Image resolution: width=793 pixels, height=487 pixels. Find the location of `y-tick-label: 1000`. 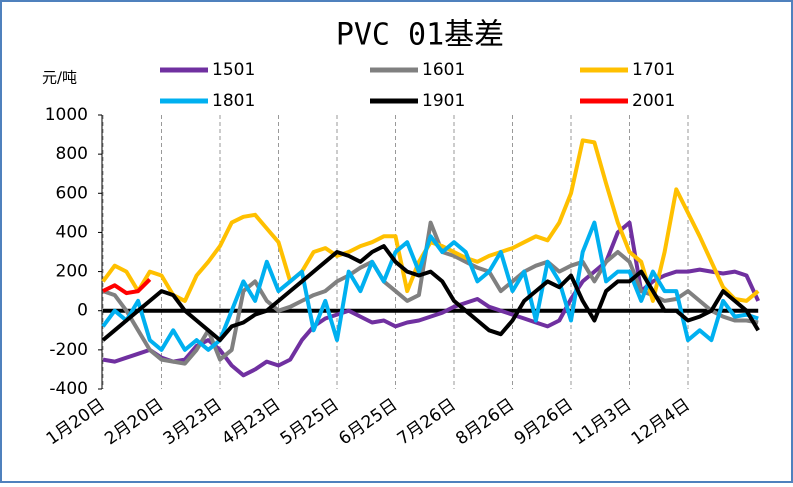

y-tick-label: 1000 is located at coordinates (66, 115).